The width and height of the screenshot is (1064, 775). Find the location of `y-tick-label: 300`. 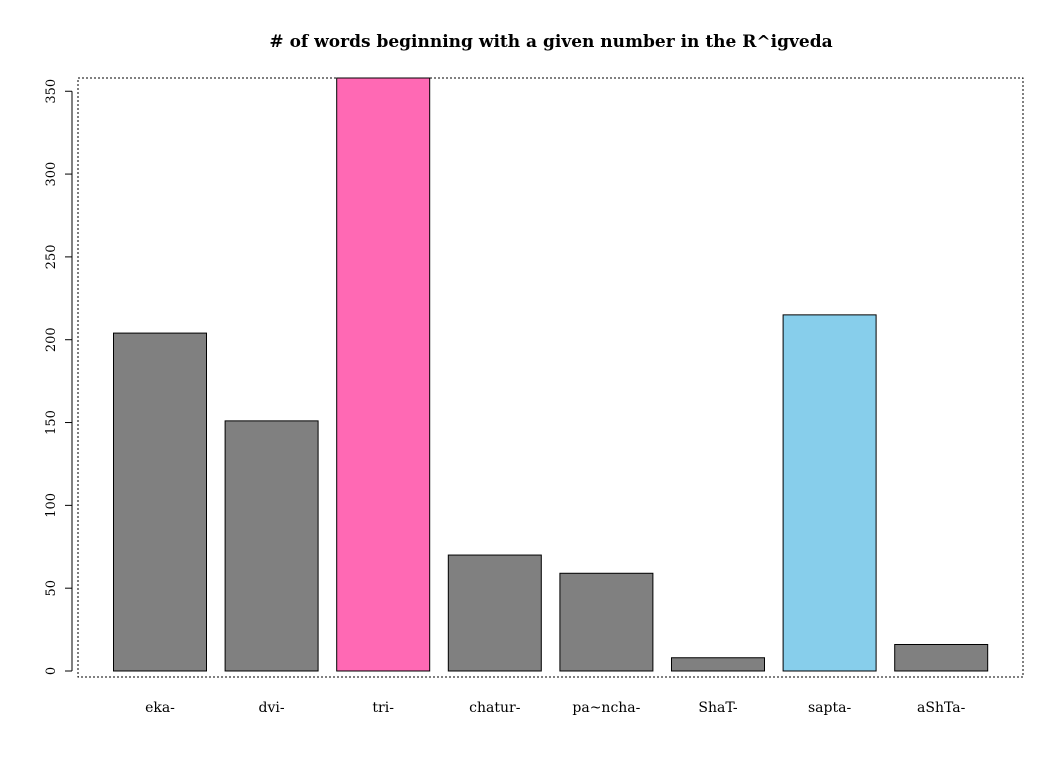

y-tick-label: 300 is located at coordinates (51, 174).